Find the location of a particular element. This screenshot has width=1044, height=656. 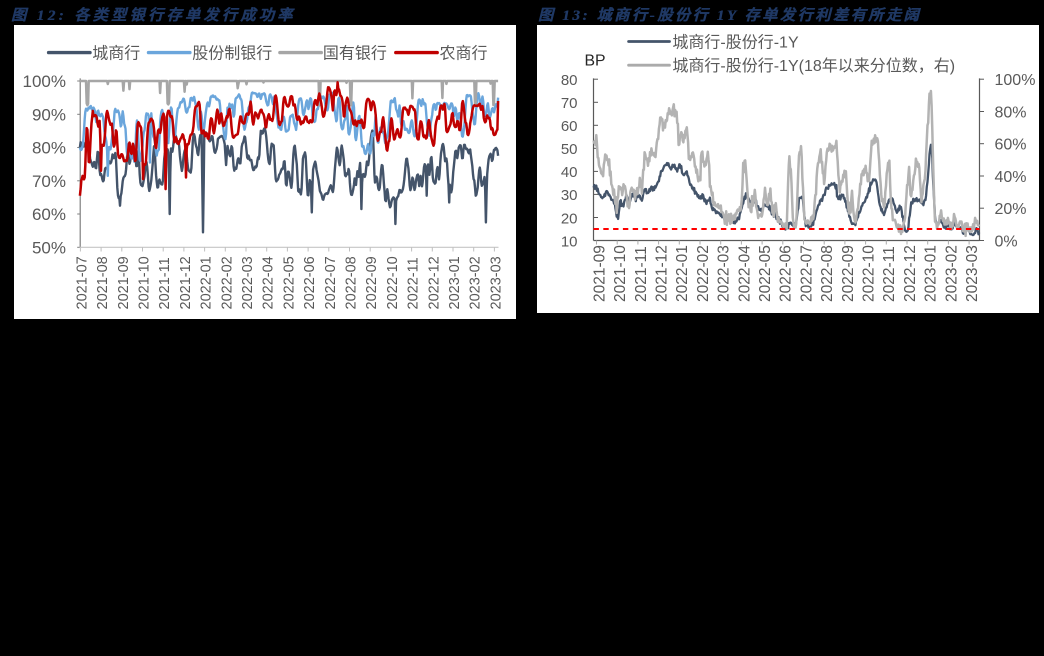

svg-text: 30 is located at coordinates (569, 195).